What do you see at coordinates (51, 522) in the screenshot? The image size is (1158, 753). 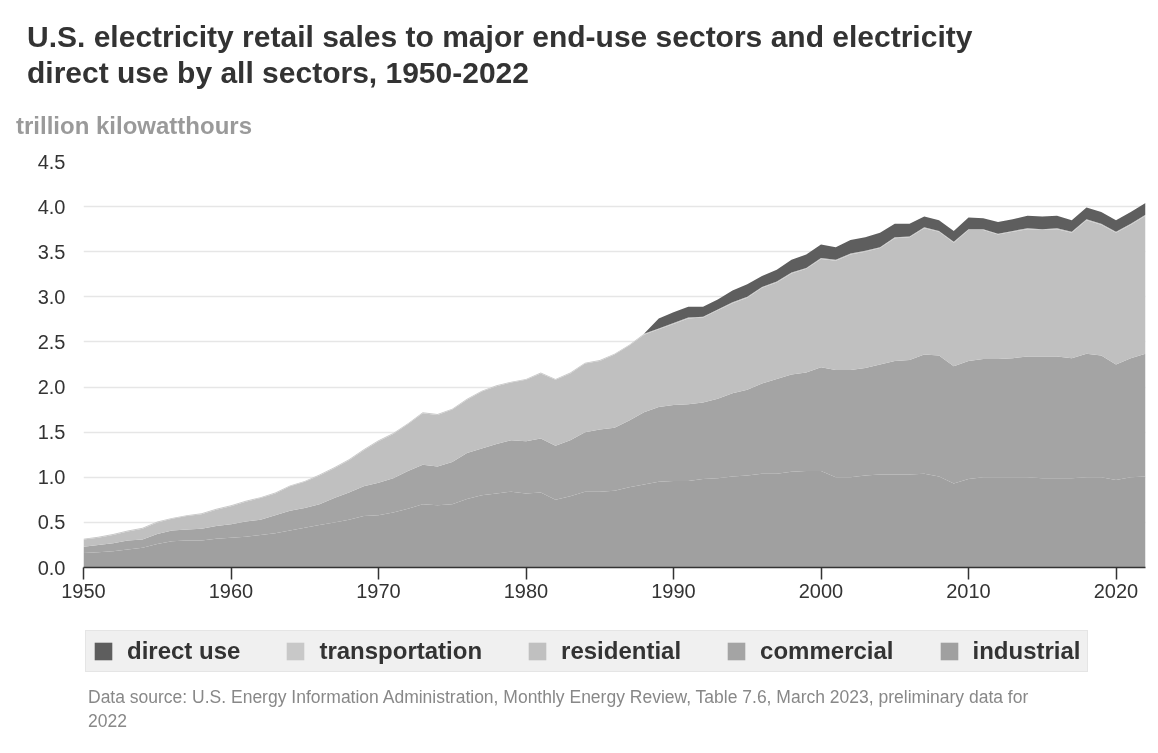 I see `y-tick-label: 0.5` at bounding box center [51, 522].